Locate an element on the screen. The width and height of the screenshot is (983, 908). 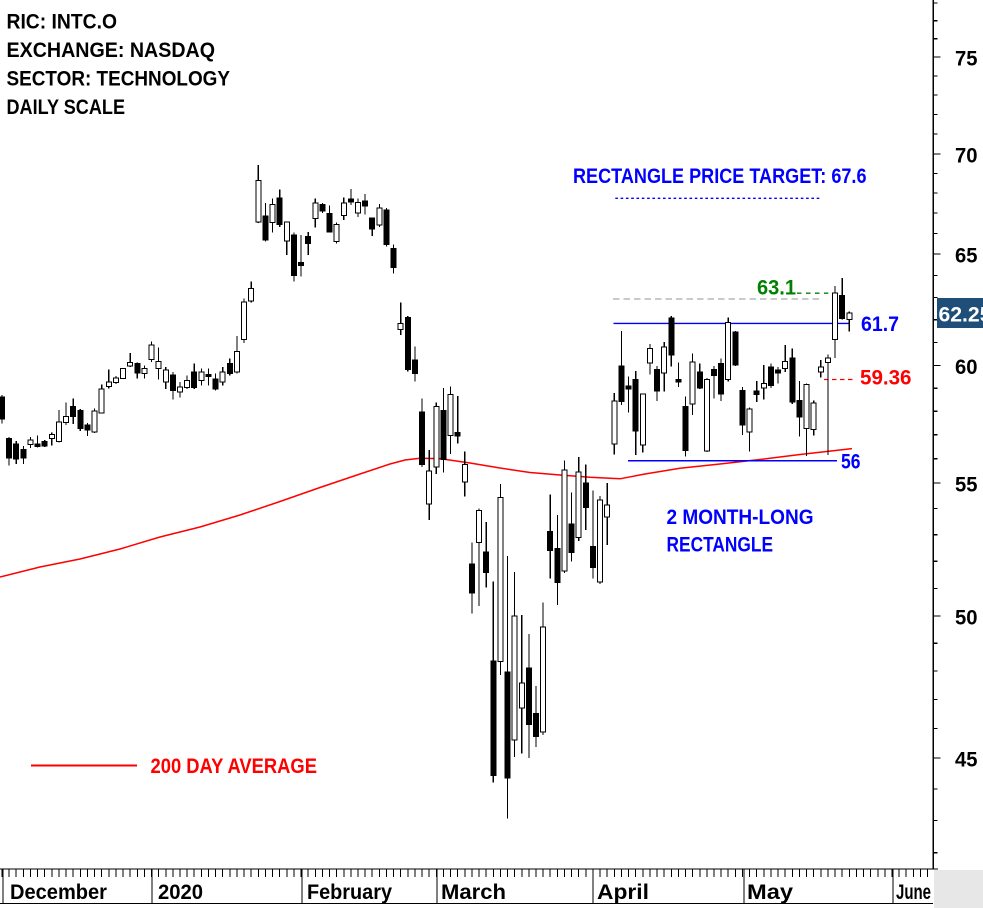
svg-text: 2020 is located at coordinates (180, 892).